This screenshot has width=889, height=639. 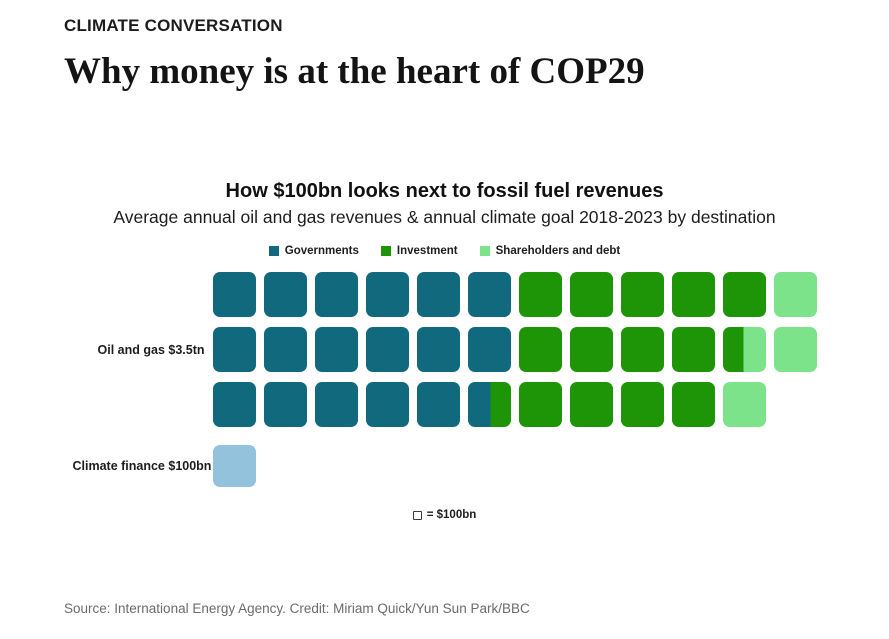 I want to click on legend-item: Shareholders and debt, so click(x=550, y=251).